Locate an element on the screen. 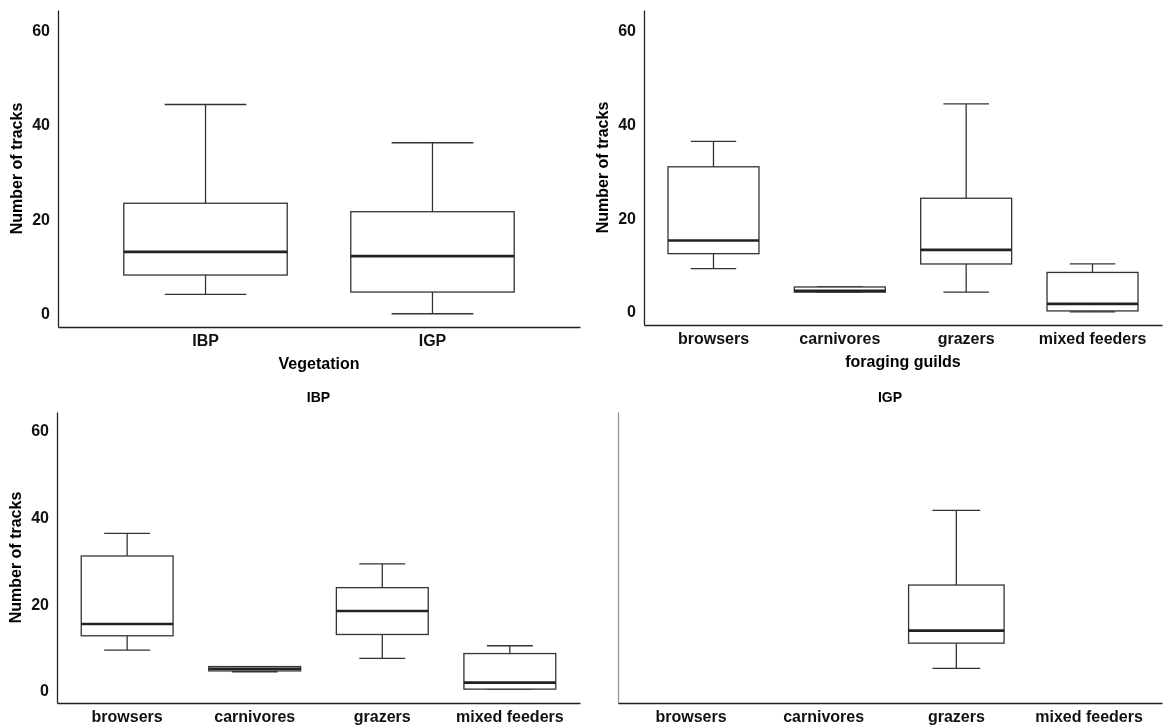 This screenshot has width=1164, height=728. chart-title: IBP is located at coordinates (318, 397).